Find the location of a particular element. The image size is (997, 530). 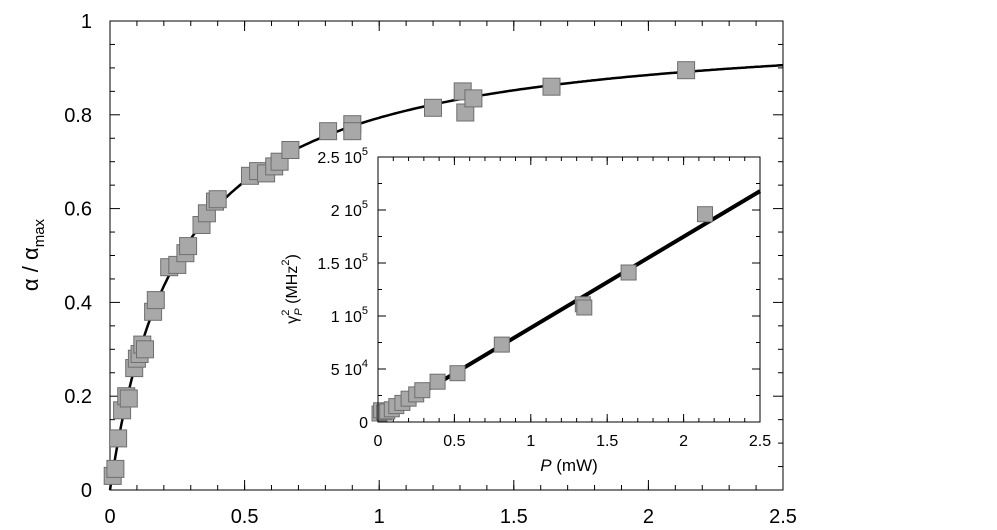

main-y-axis-title: α / αmax is located at coordinates (33, 254).